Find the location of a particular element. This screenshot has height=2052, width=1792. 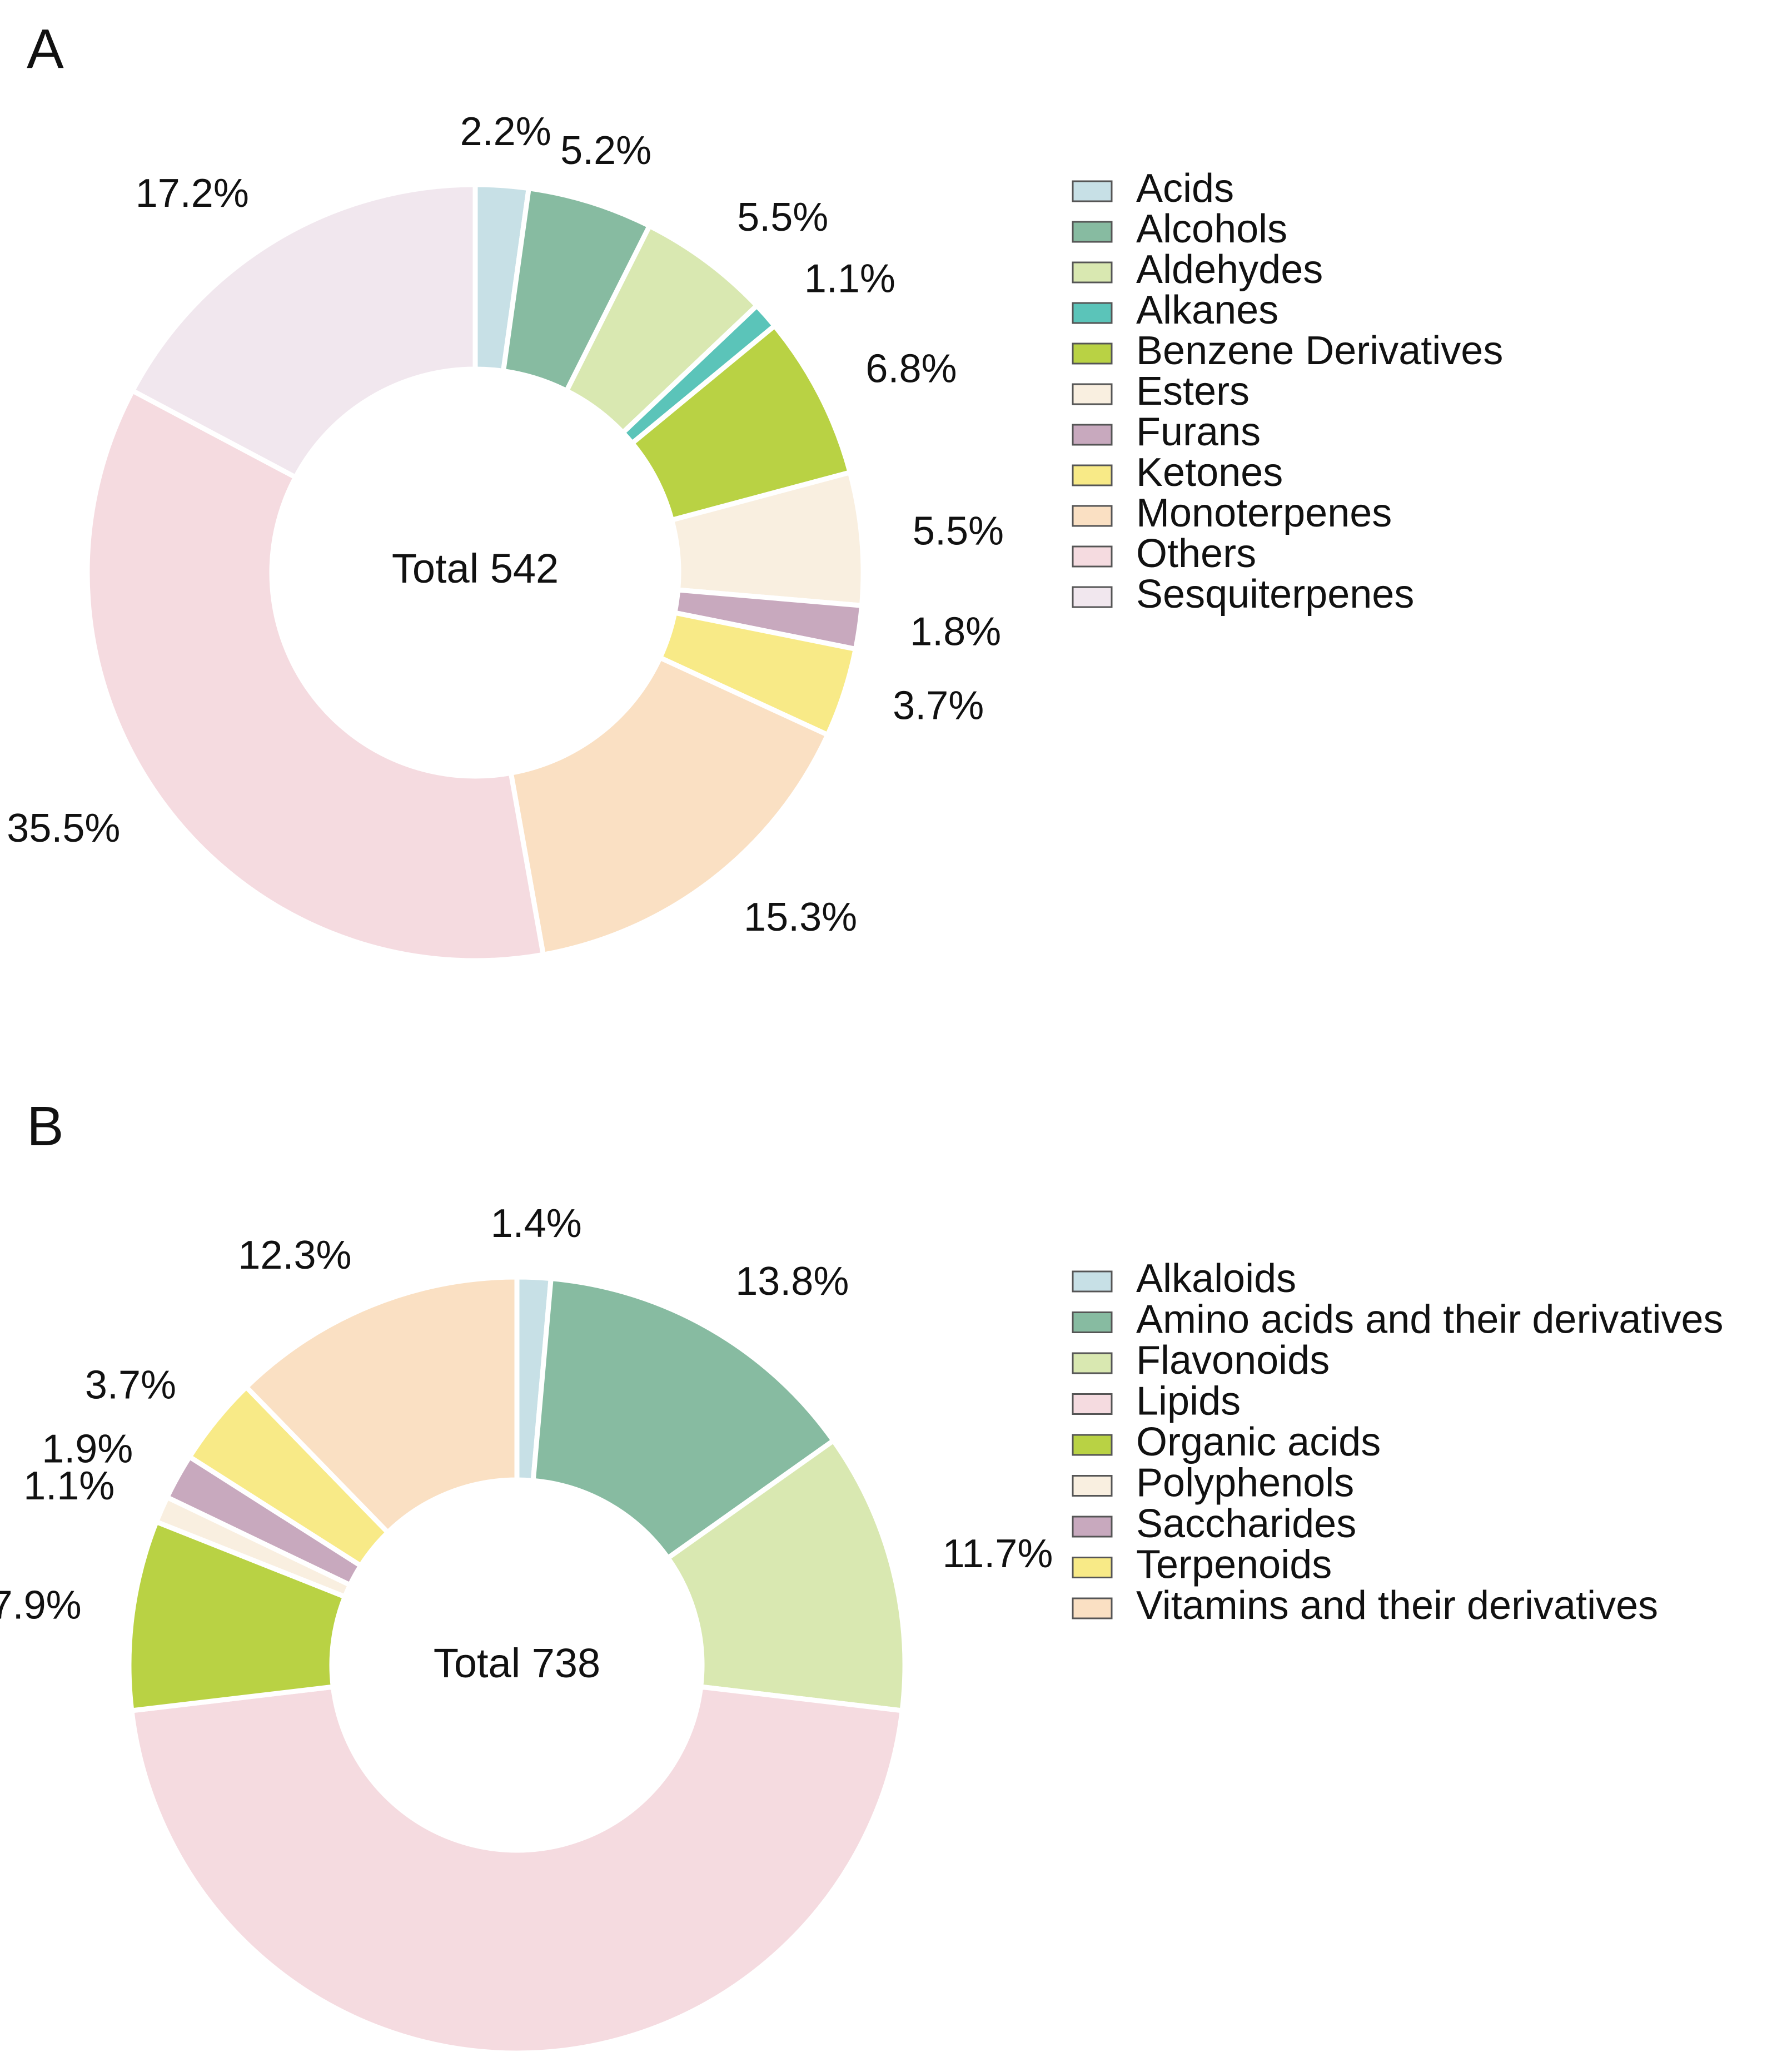

panel-a-legend-label-sesquiterpenes: Sesquiterpenes is located at coordinates (1275, 594).